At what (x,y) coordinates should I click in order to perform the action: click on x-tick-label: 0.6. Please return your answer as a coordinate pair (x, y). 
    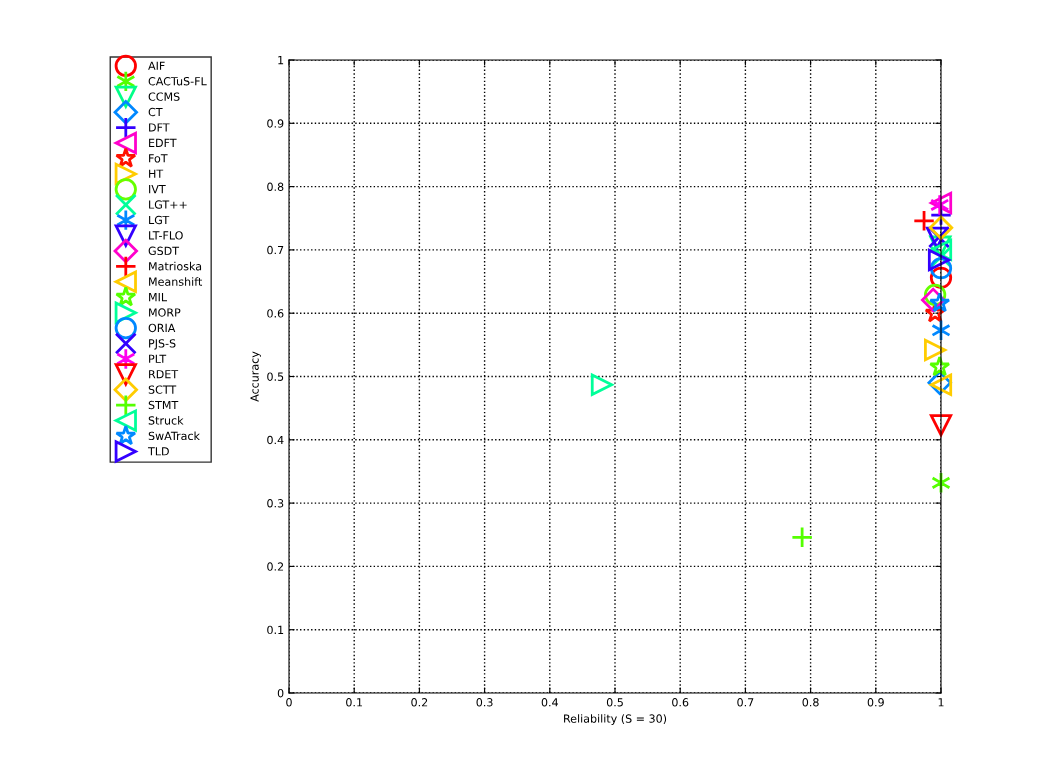
    Looking at the image, I should click on (680, 702).